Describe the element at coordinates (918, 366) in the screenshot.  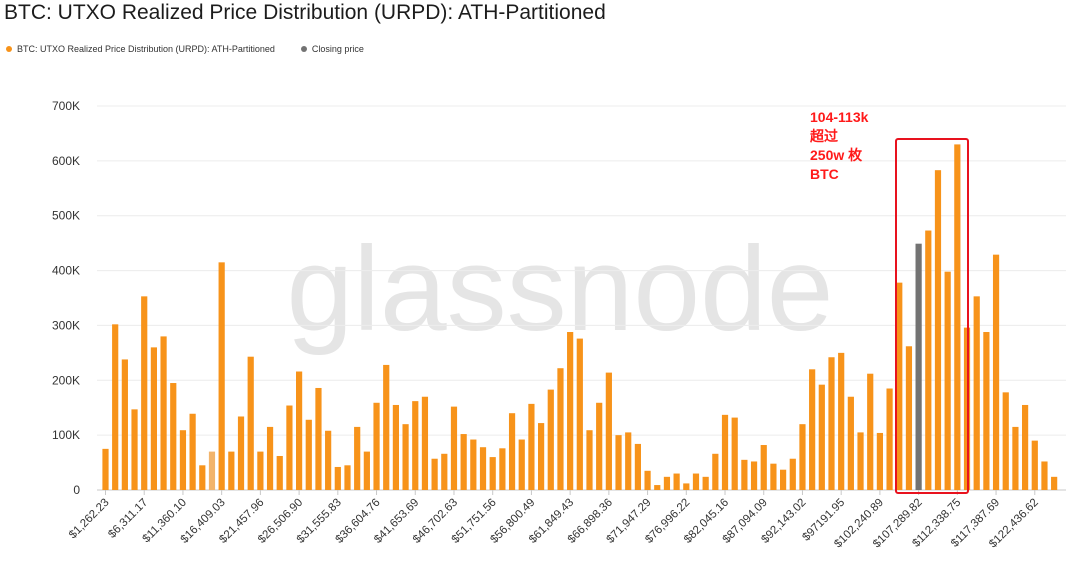
I see `closing-price-bar` at that location.